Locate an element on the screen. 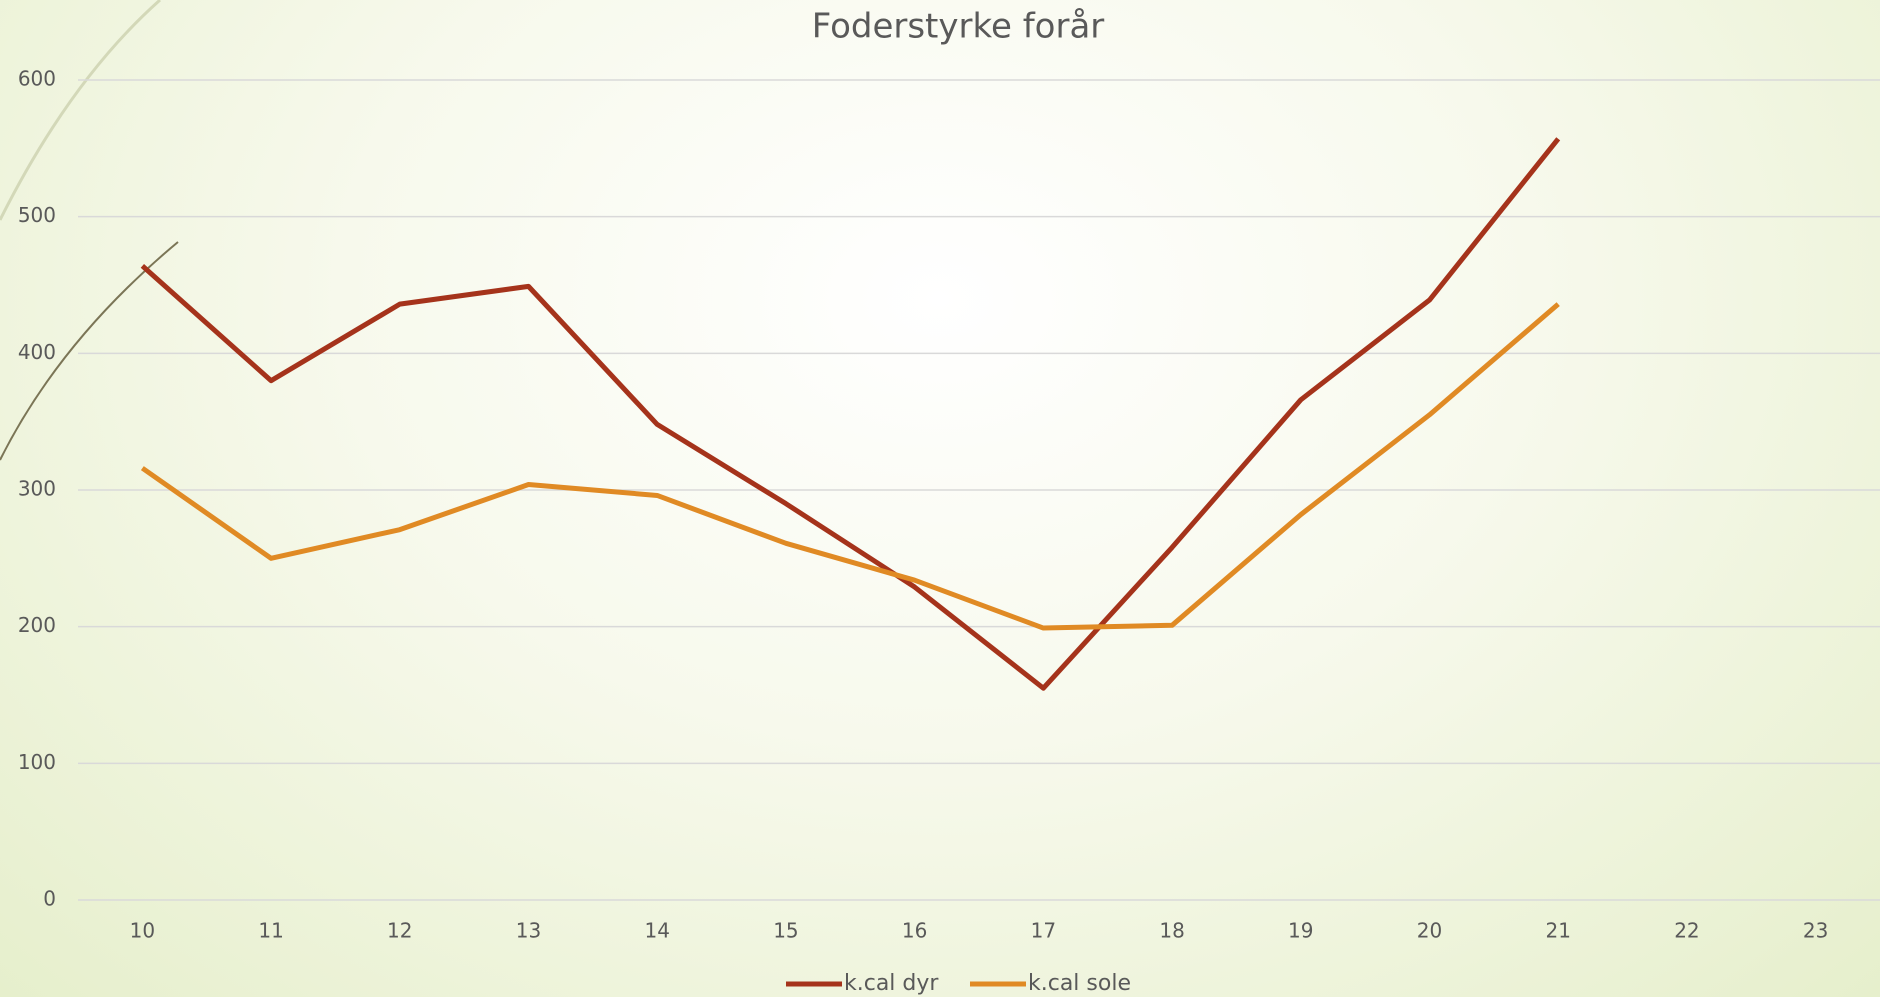 This screenshot has width=1880, height=997. legend-label: k.cal sole is located at coordinates (1079, 983).